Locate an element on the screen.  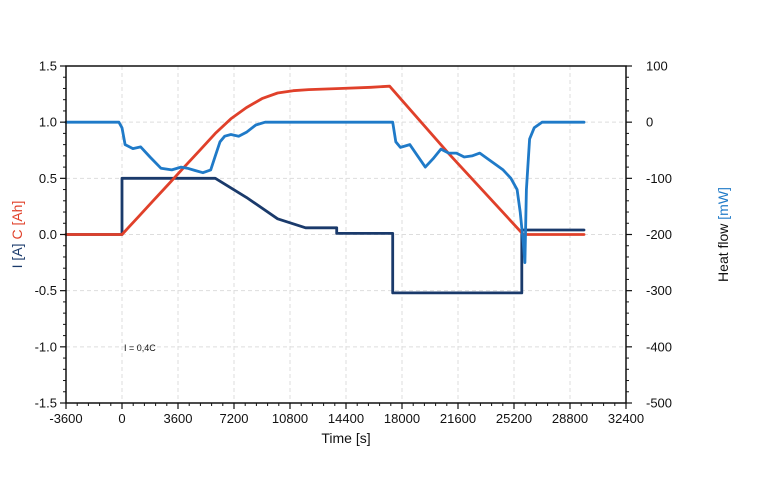
axis-title-part: I [A] is located at coordinates (17, 255).